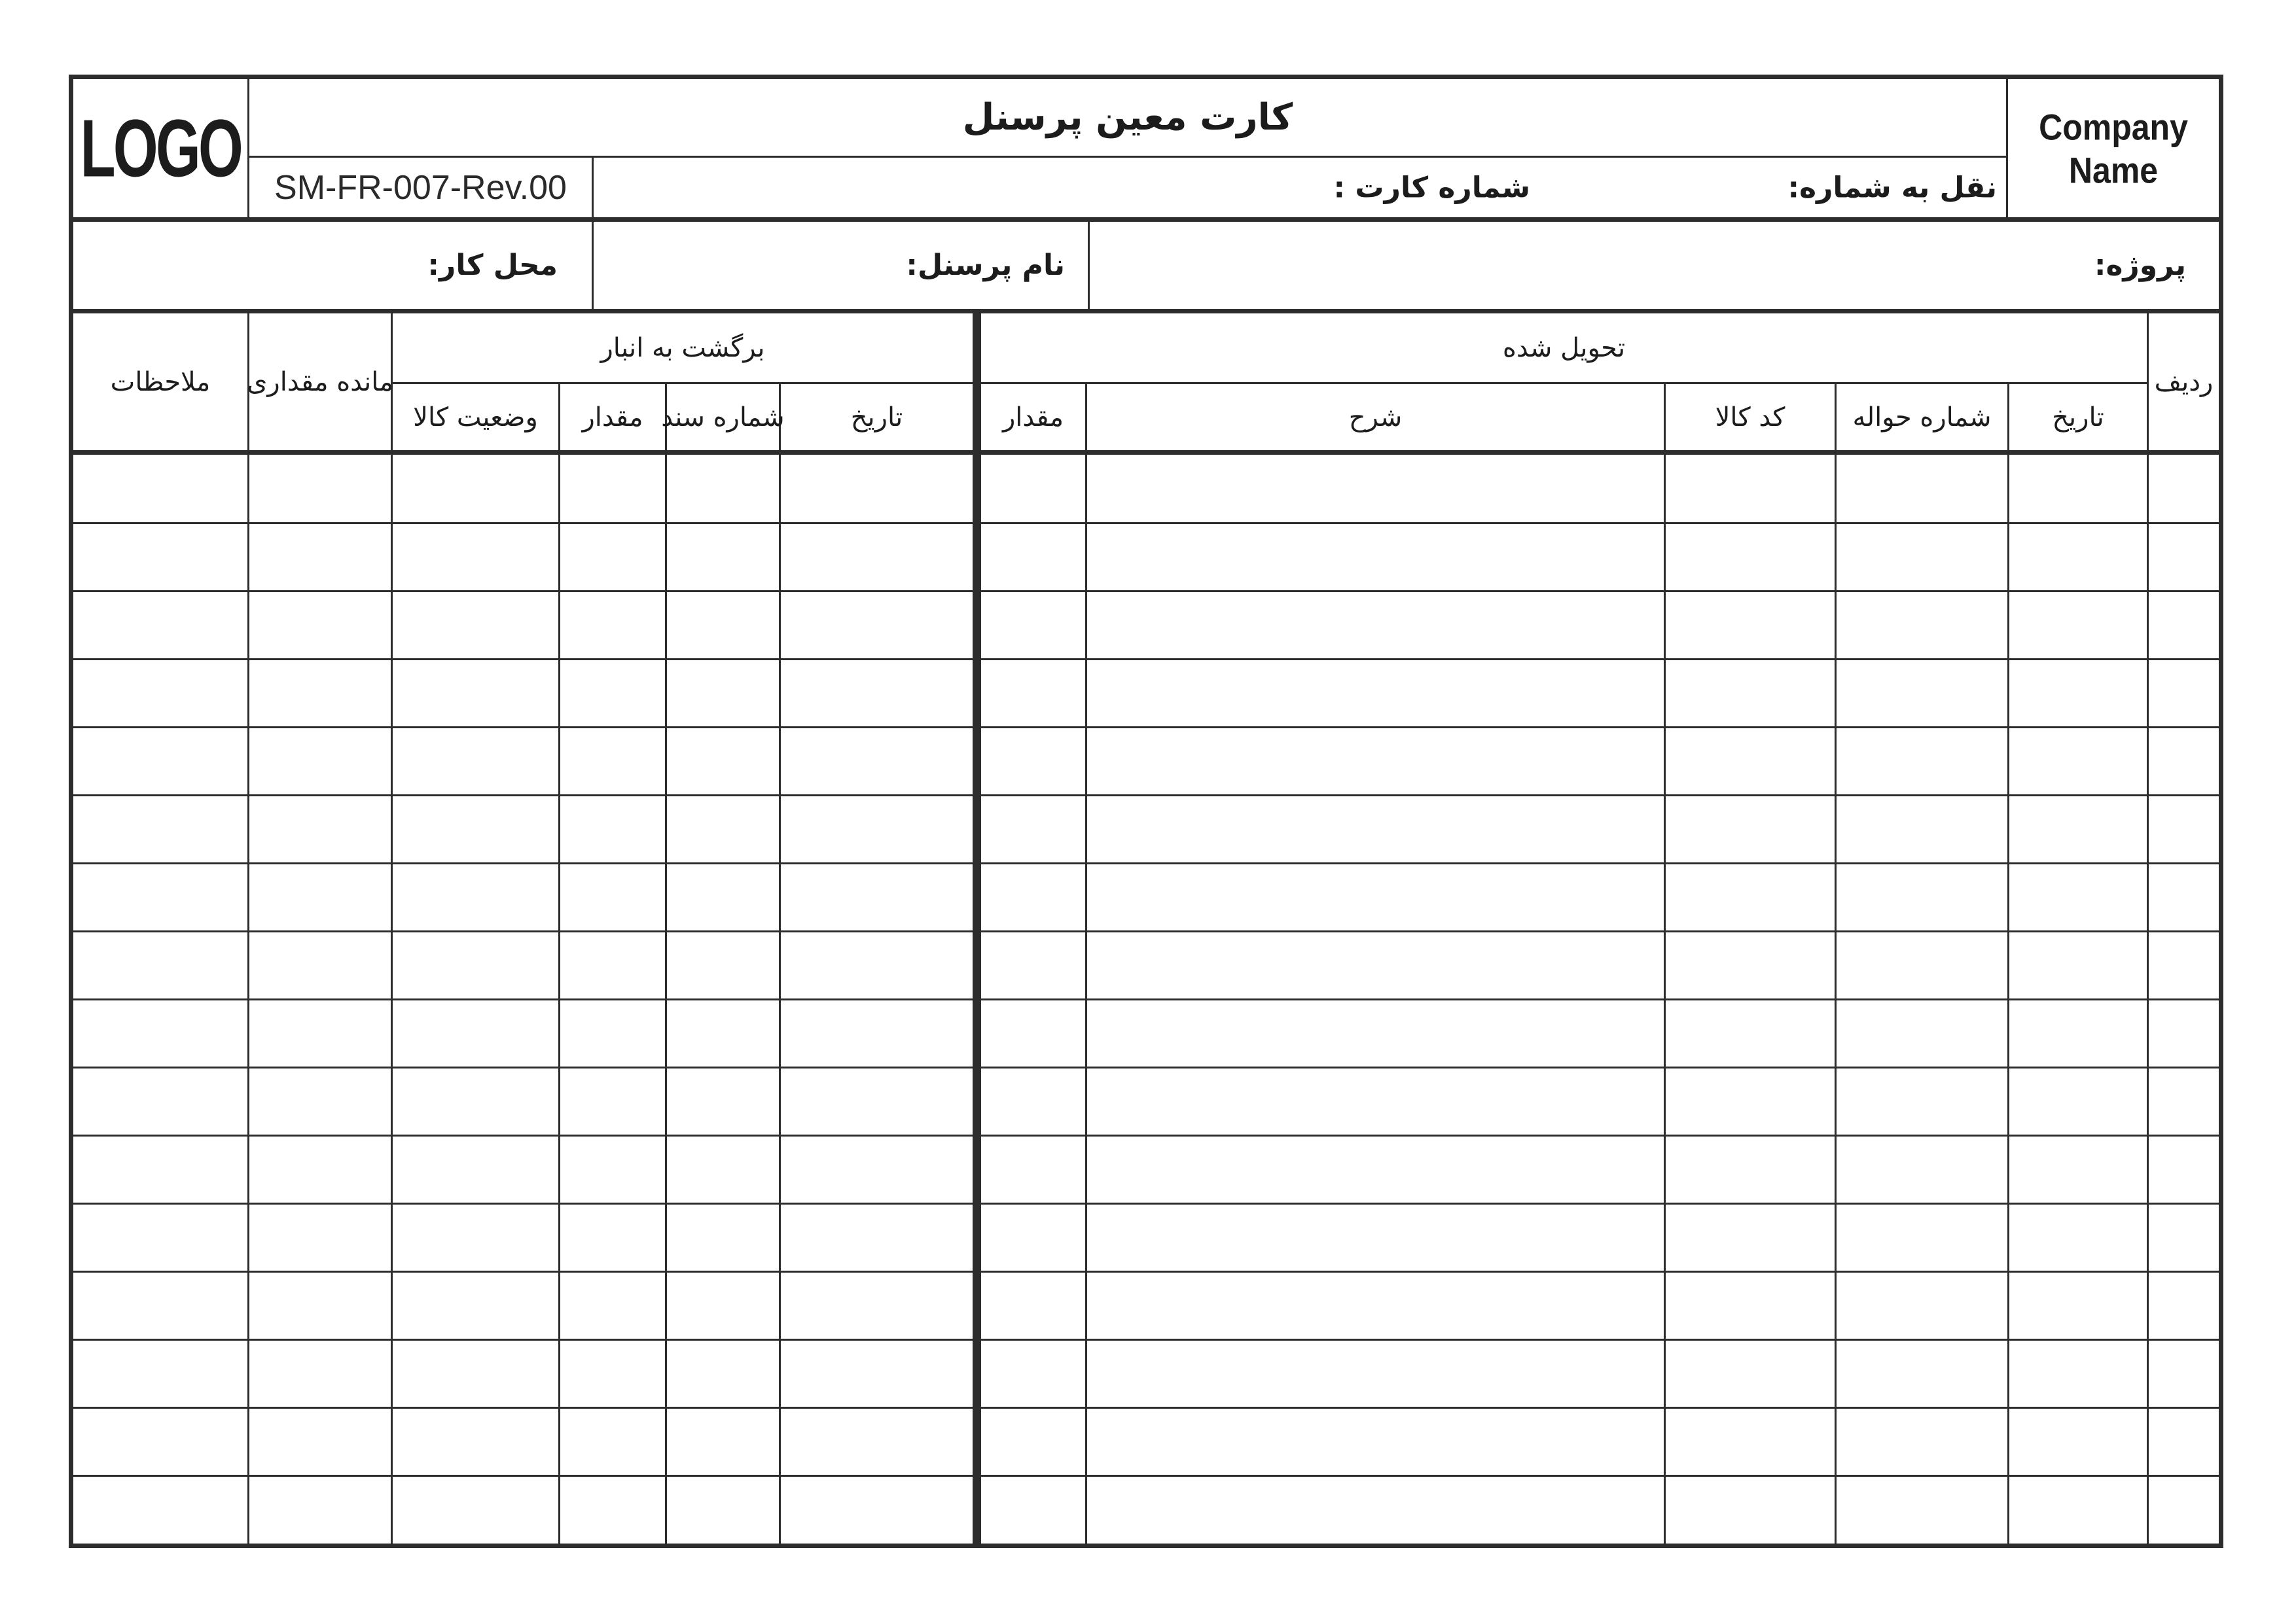 The width and height of the screenshot is (2296, 1624). I want to click on personnel-name-field: نام پرسنل:, so click(841, 265).